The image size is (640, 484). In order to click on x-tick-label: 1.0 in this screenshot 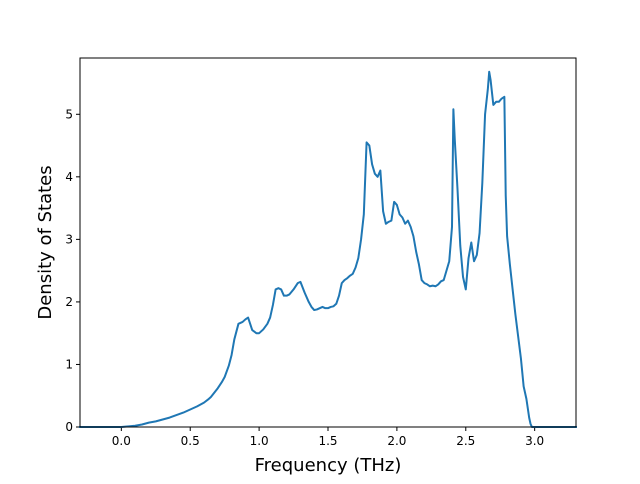, I will do `click(259, 441)`.